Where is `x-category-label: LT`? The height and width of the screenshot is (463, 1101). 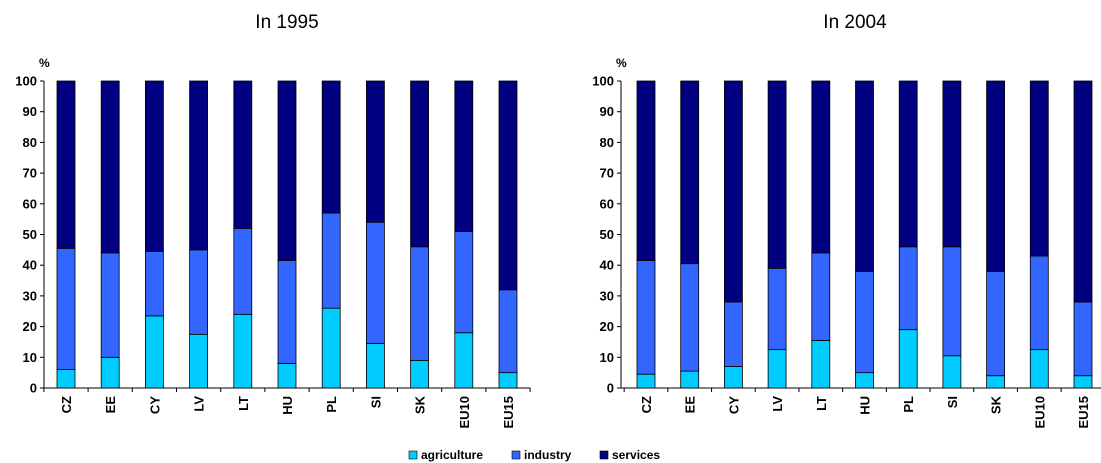 x-category-label: LT is located at coordinates (821, 403).